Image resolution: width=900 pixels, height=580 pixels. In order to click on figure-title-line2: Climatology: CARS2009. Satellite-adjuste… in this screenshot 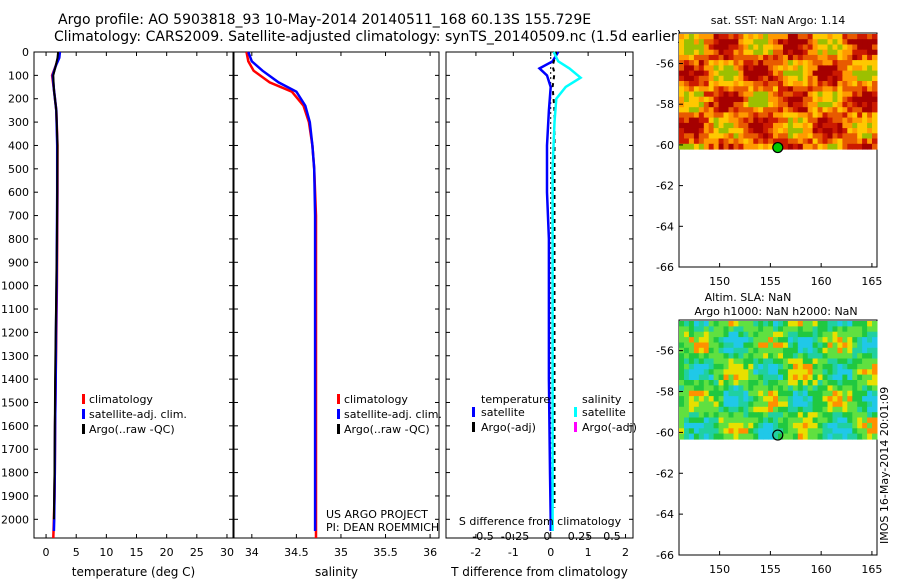, I will do `click(368, 37)`.